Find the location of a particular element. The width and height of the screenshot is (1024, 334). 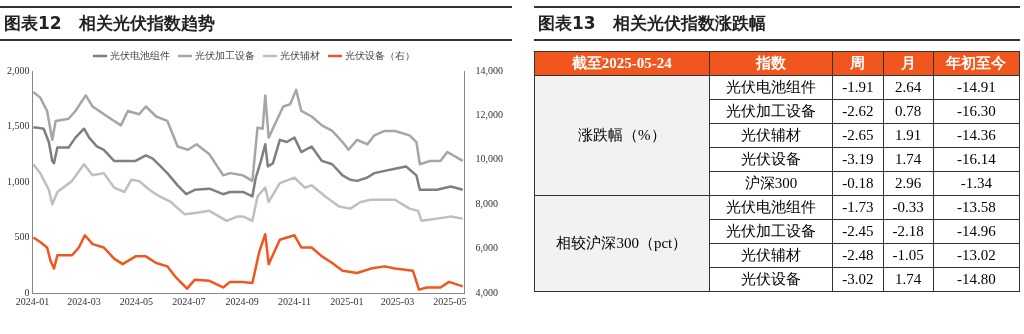

data-label: -0.33 is located at coordinates (908, 207).